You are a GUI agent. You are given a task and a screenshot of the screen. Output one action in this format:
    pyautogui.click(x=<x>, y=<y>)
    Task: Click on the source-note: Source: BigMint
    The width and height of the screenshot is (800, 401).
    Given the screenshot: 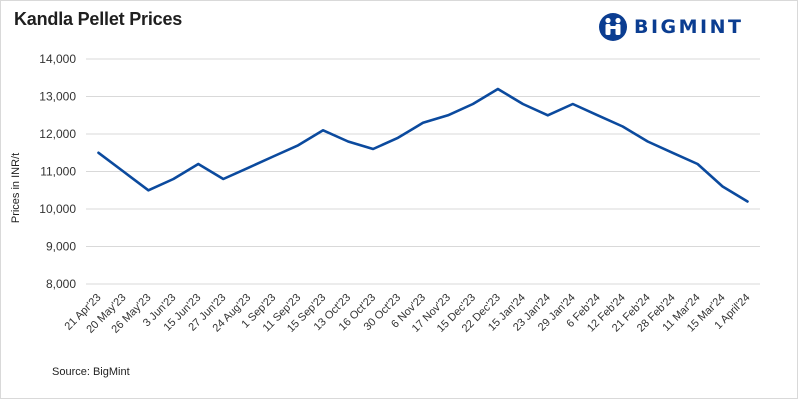 What is the action you would take?
    pyautogui.click(x=91, y=372)
    